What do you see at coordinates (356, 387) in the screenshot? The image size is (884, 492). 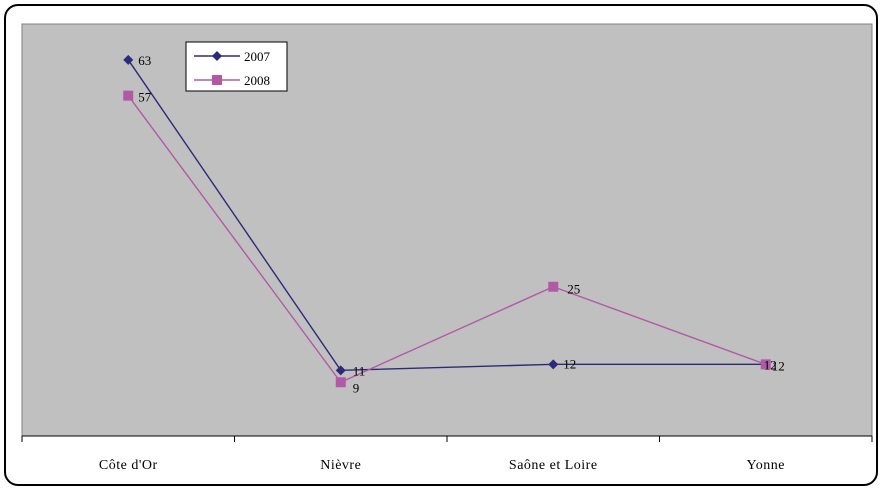 I see `data-label: 9` at bounding box center [356, 387].